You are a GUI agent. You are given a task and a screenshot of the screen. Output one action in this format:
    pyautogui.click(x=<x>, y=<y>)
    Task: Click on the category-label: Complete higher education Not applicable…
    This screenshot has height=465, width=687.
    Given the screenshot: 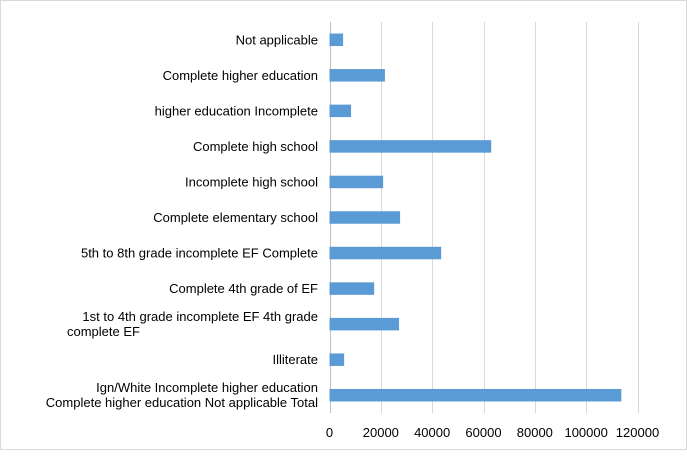 What is the action you would take?
    pyautogui.click(x=182, y=402)
    